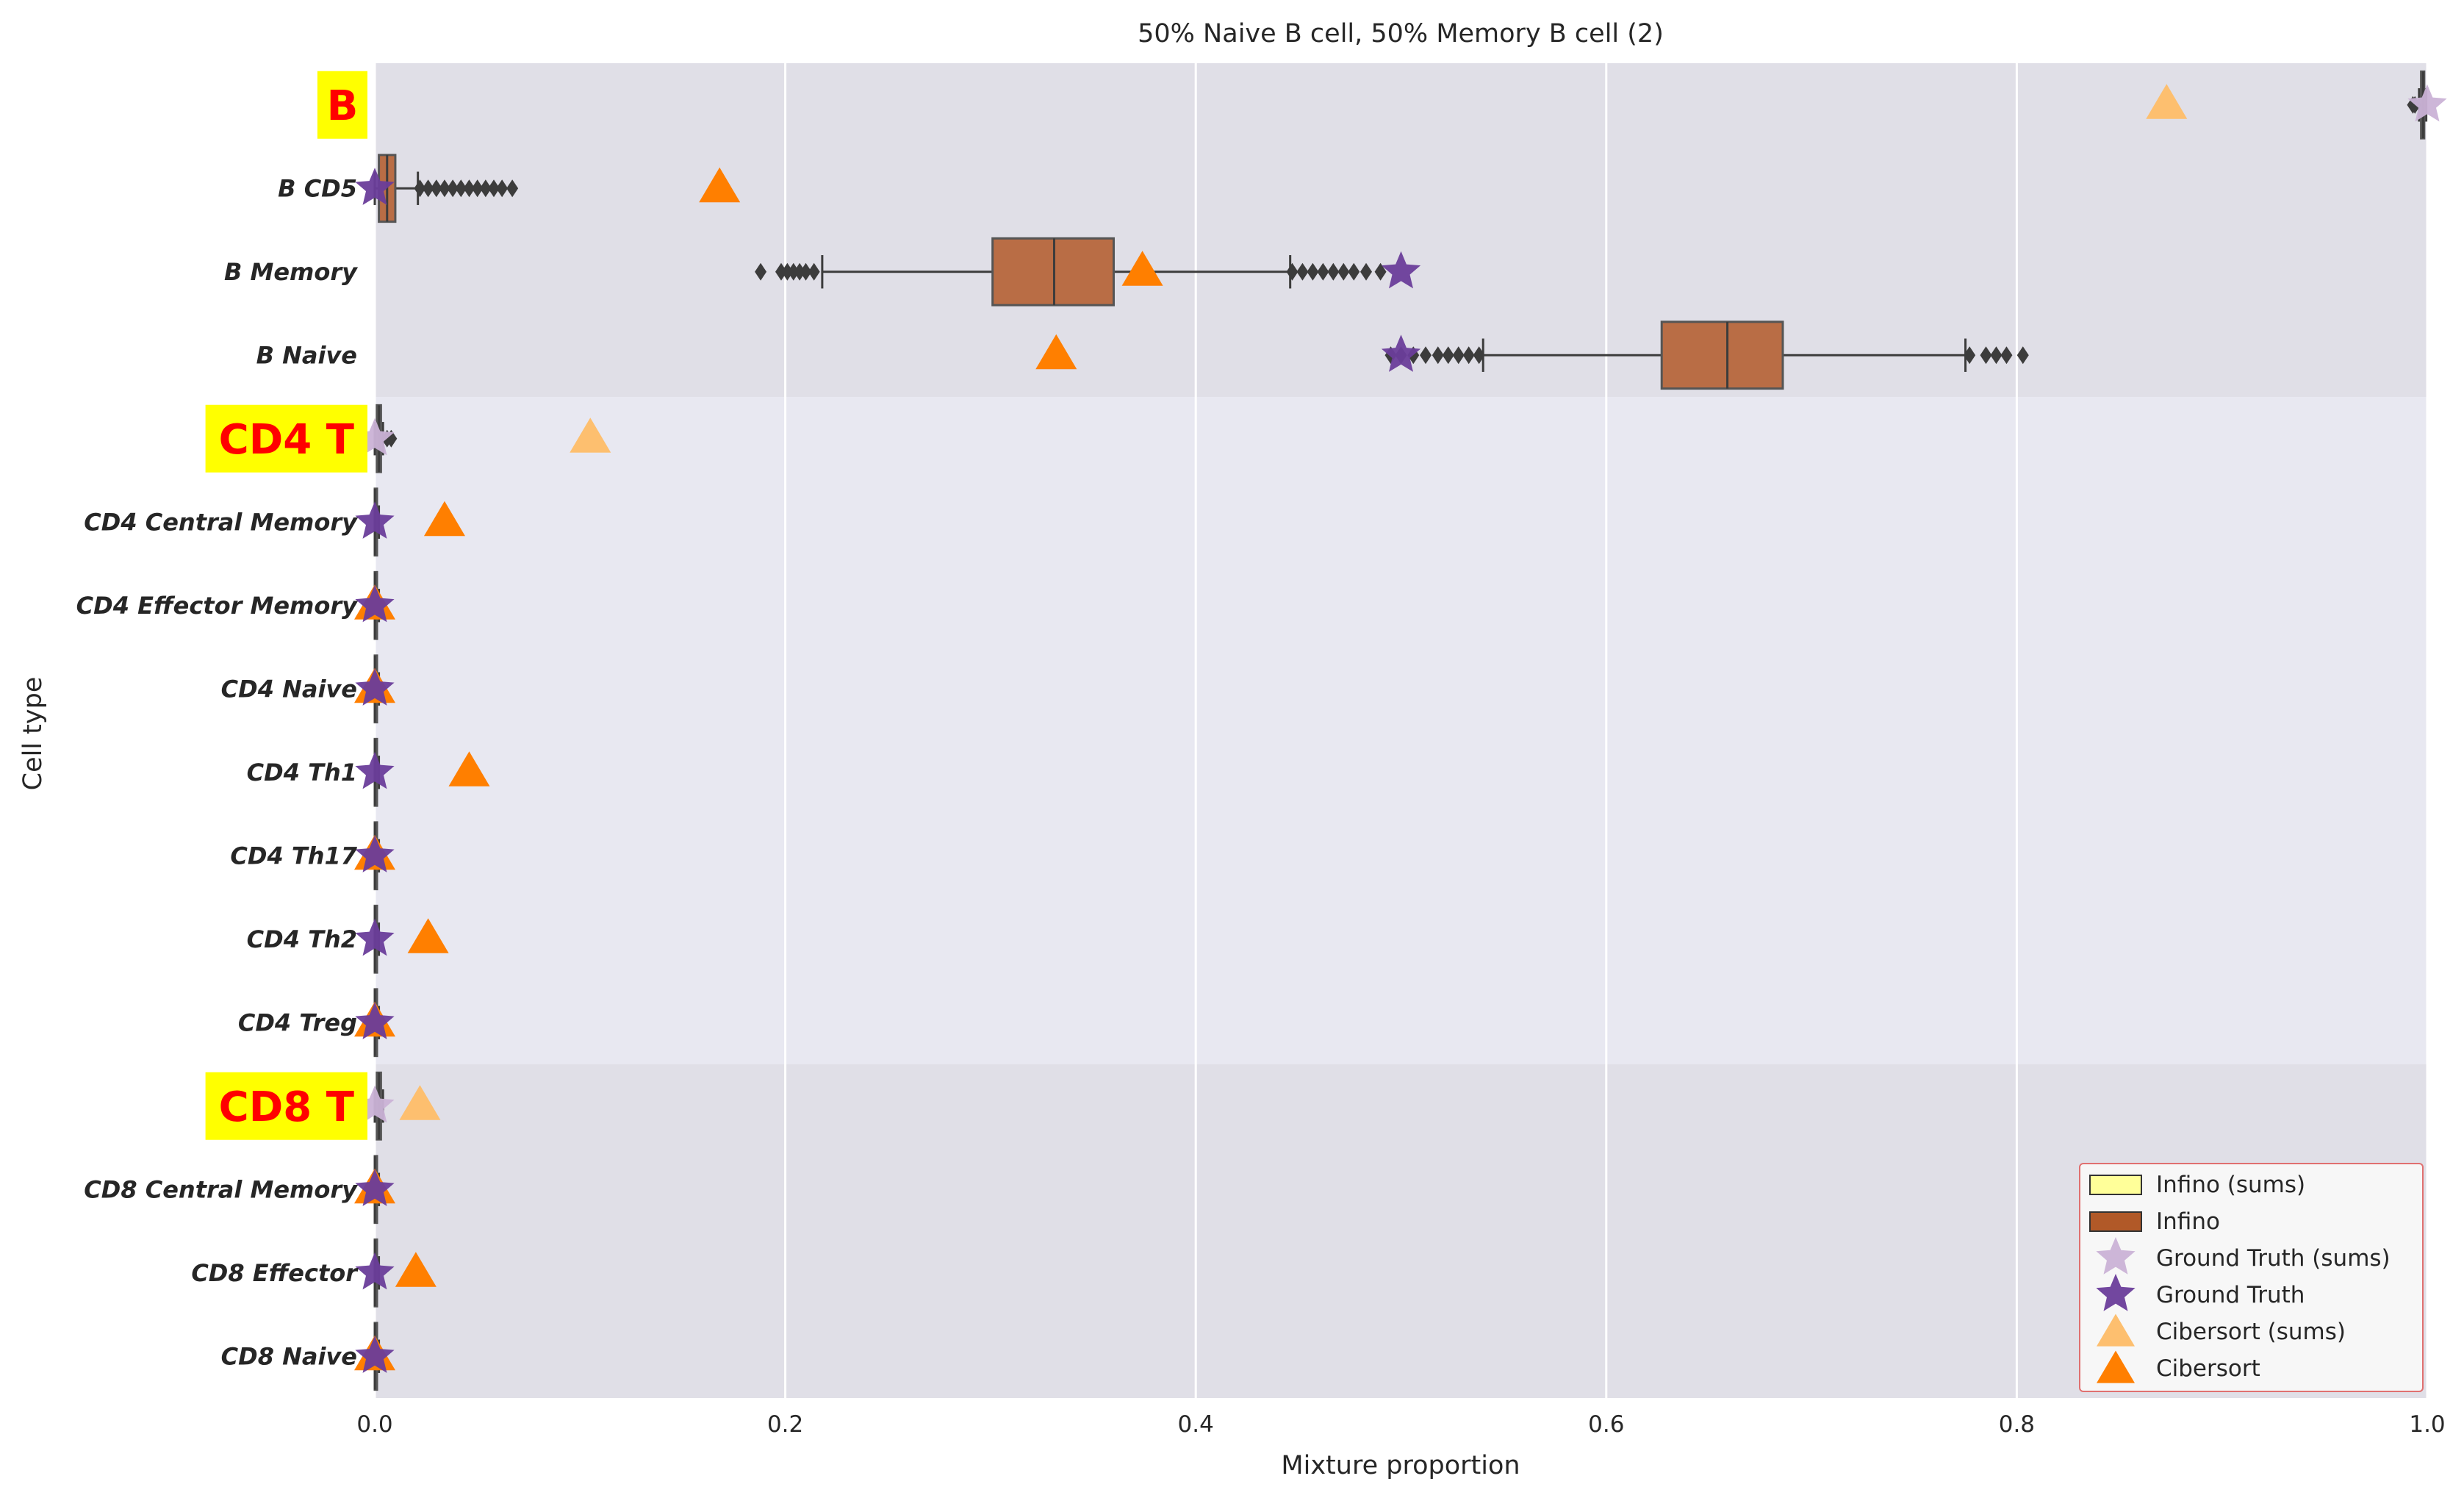 This screenshot has height=1498, width=2464. Describe the element at coordinates (2273, 1258) in the screenshot. I see `legend-label: Ground Truth (sums)` at that location.